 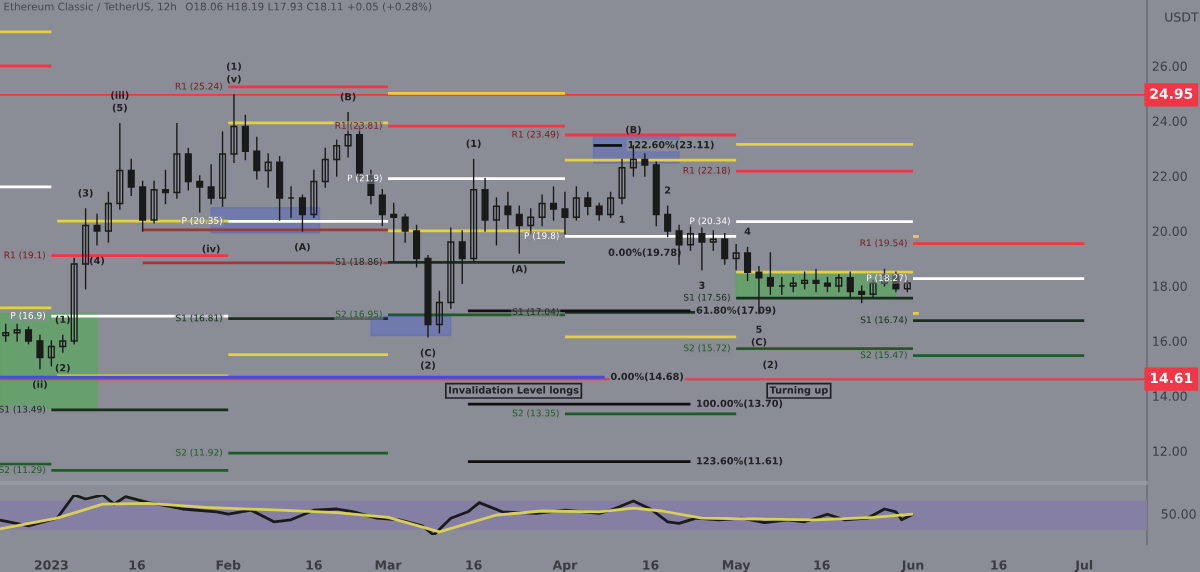 I want to click on x-tick-label: May, so click(x=736, y=566).